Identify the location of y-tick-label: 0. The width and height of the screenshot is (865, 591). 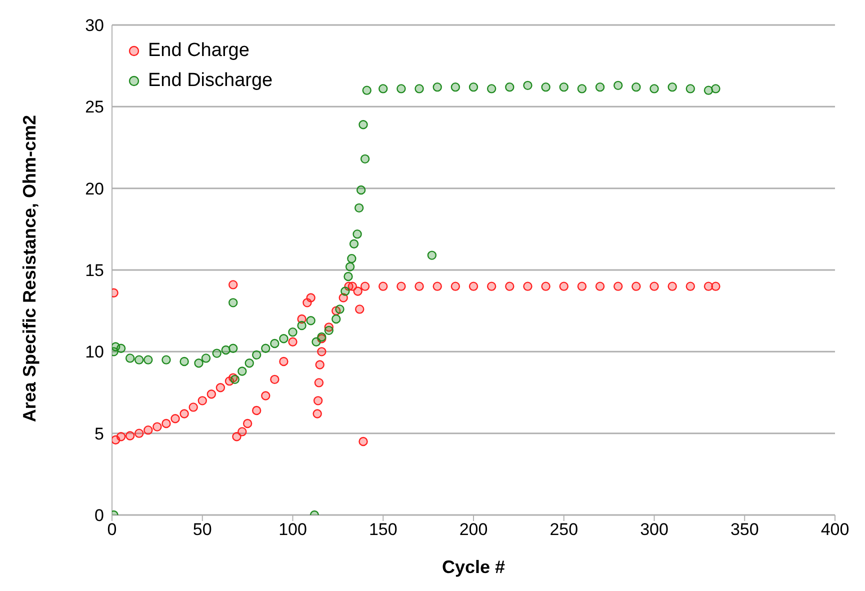
(99, 516).